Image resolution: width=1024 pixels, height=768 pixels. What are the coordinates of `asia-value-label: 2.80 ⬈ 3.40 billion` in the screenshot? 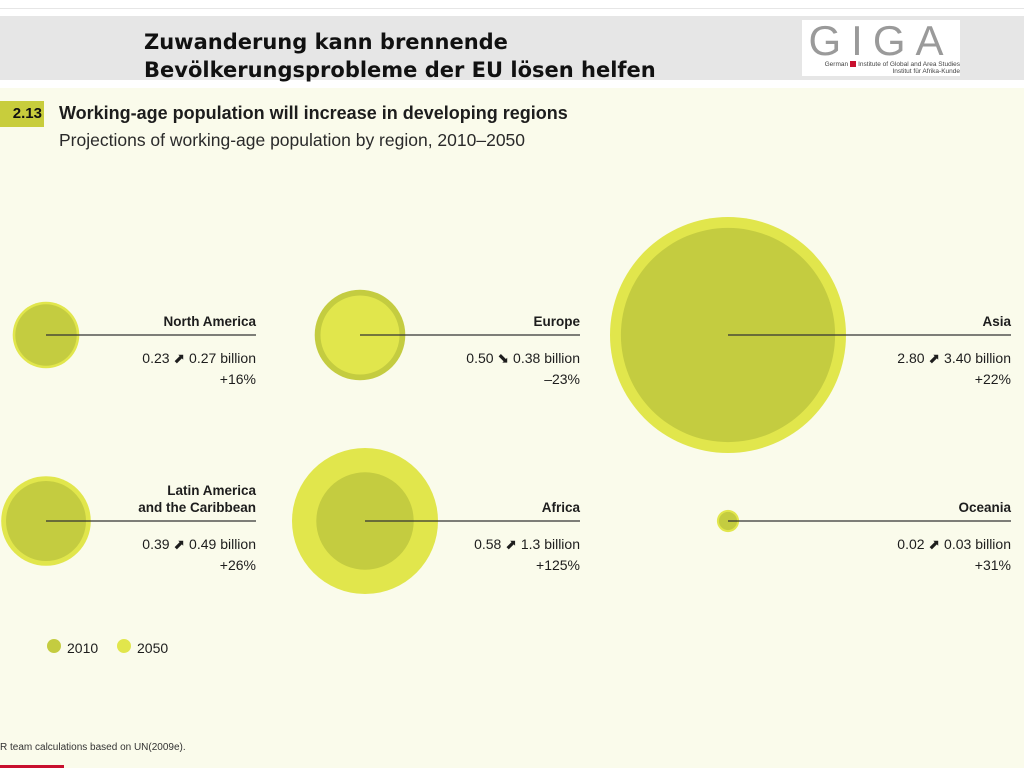 It's located at (954, 358).